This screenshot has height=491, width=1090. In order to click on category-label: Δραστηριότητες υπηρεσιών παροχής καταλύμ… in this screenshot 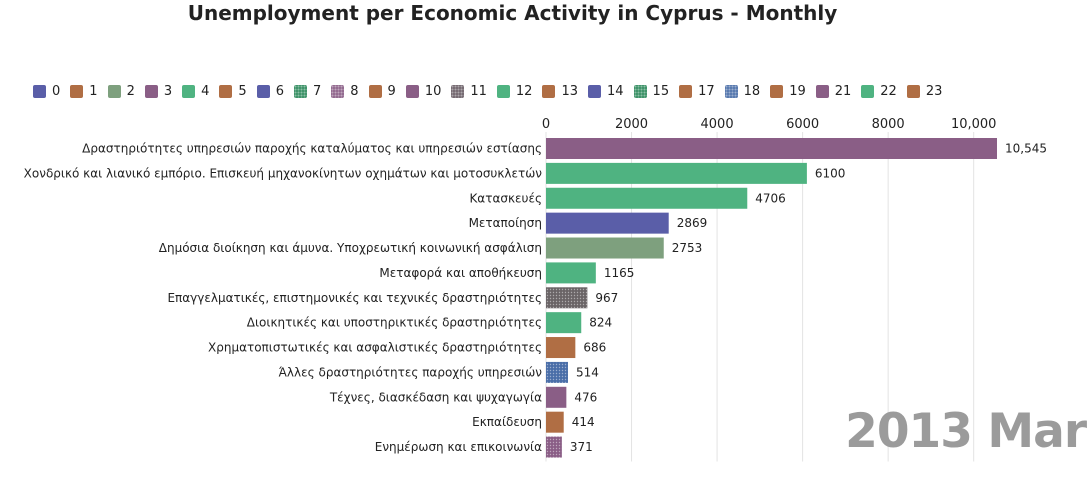, I will do `click(312, 149)`.